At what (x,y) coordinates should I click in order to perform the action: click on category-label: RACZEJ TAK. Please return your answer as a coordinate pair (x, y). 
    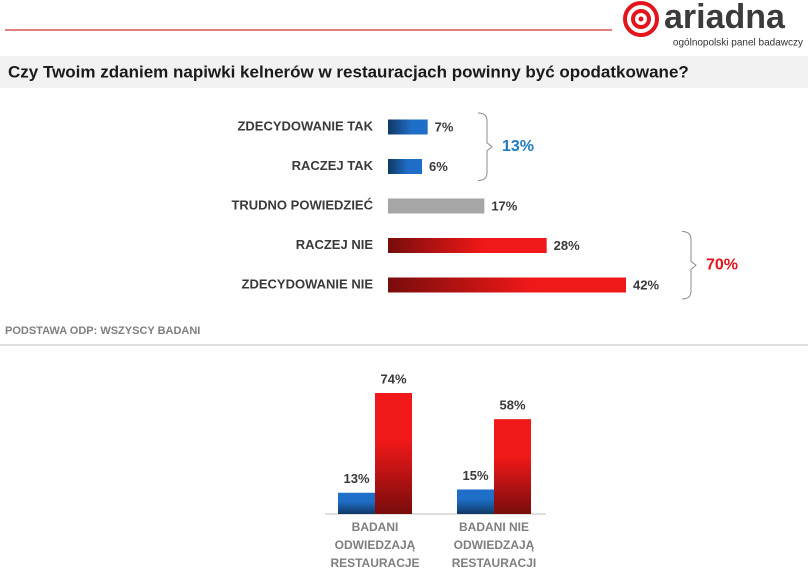
    Looking at the image, I should click on (333, 165).